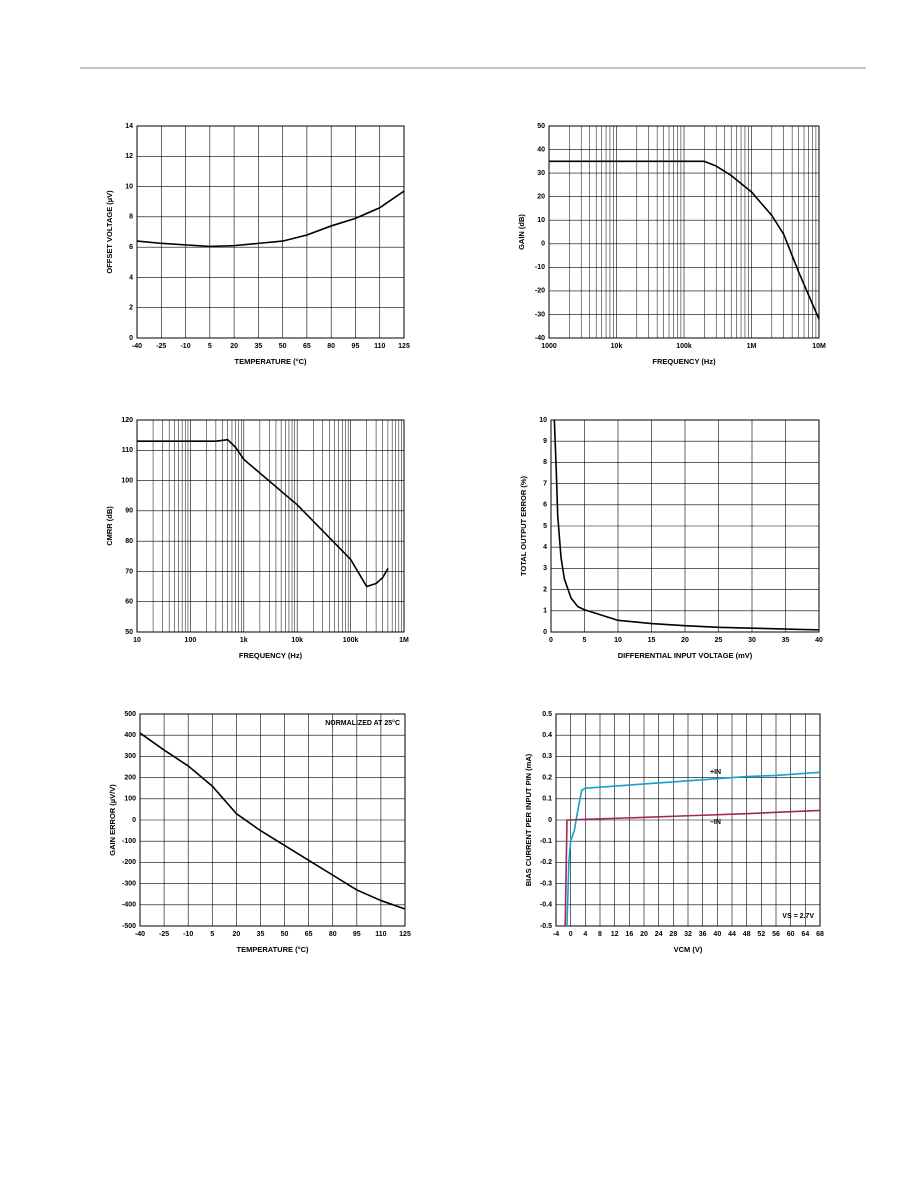 The image size is (918, 1188). I want to click on x-tick-label: 30, so click(752, 640).